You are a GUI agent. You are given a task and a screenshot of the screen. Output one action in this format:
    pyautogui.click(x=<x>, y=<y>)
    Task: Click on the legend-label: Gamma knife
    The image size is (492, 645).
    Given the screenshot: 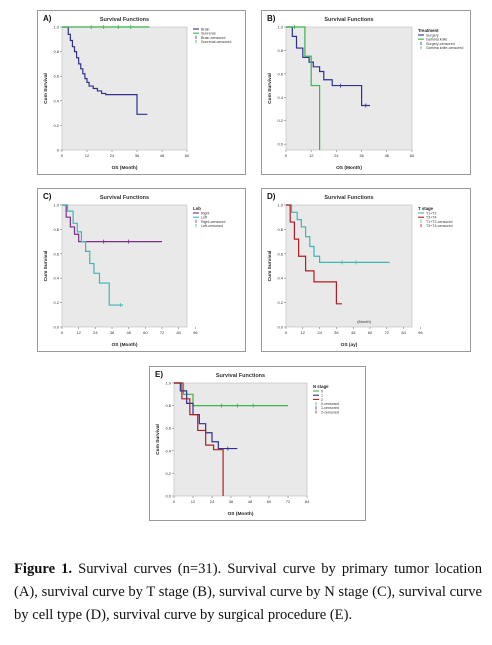 What is the action you would take?
    pyautogui.click(x=436, y=40)
    